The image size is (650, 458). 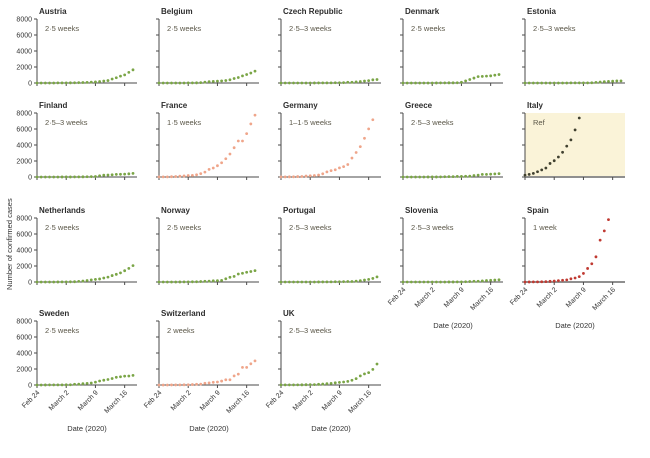 What do you see at coordinates (545, 227) in the screenshot?
I see `lag-label: 1 week` at bounding box center [545, 227].